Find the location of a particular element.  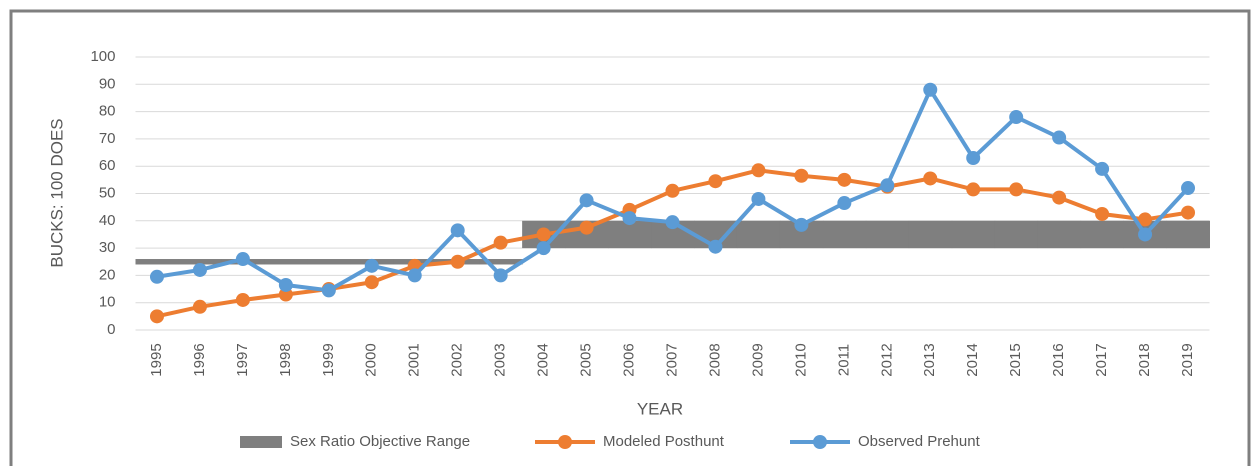

x-tick-label: 1999 is located at coordinates (328, 359).